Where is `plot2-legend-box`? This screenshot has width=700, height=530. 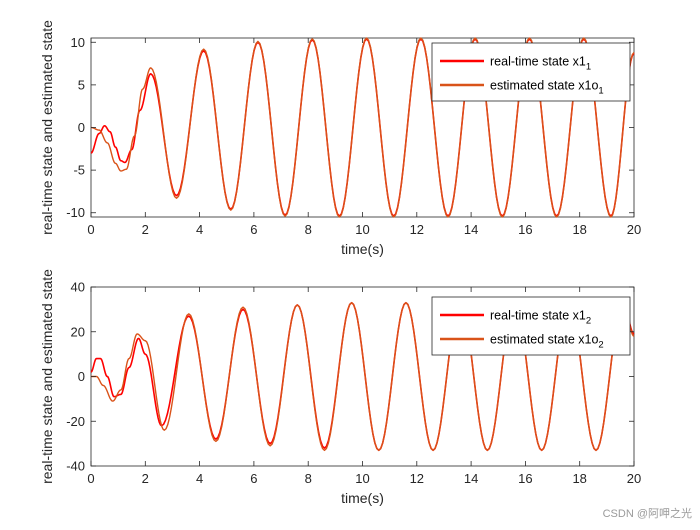
plot2-legend-box is located at coordinates (531, 326).